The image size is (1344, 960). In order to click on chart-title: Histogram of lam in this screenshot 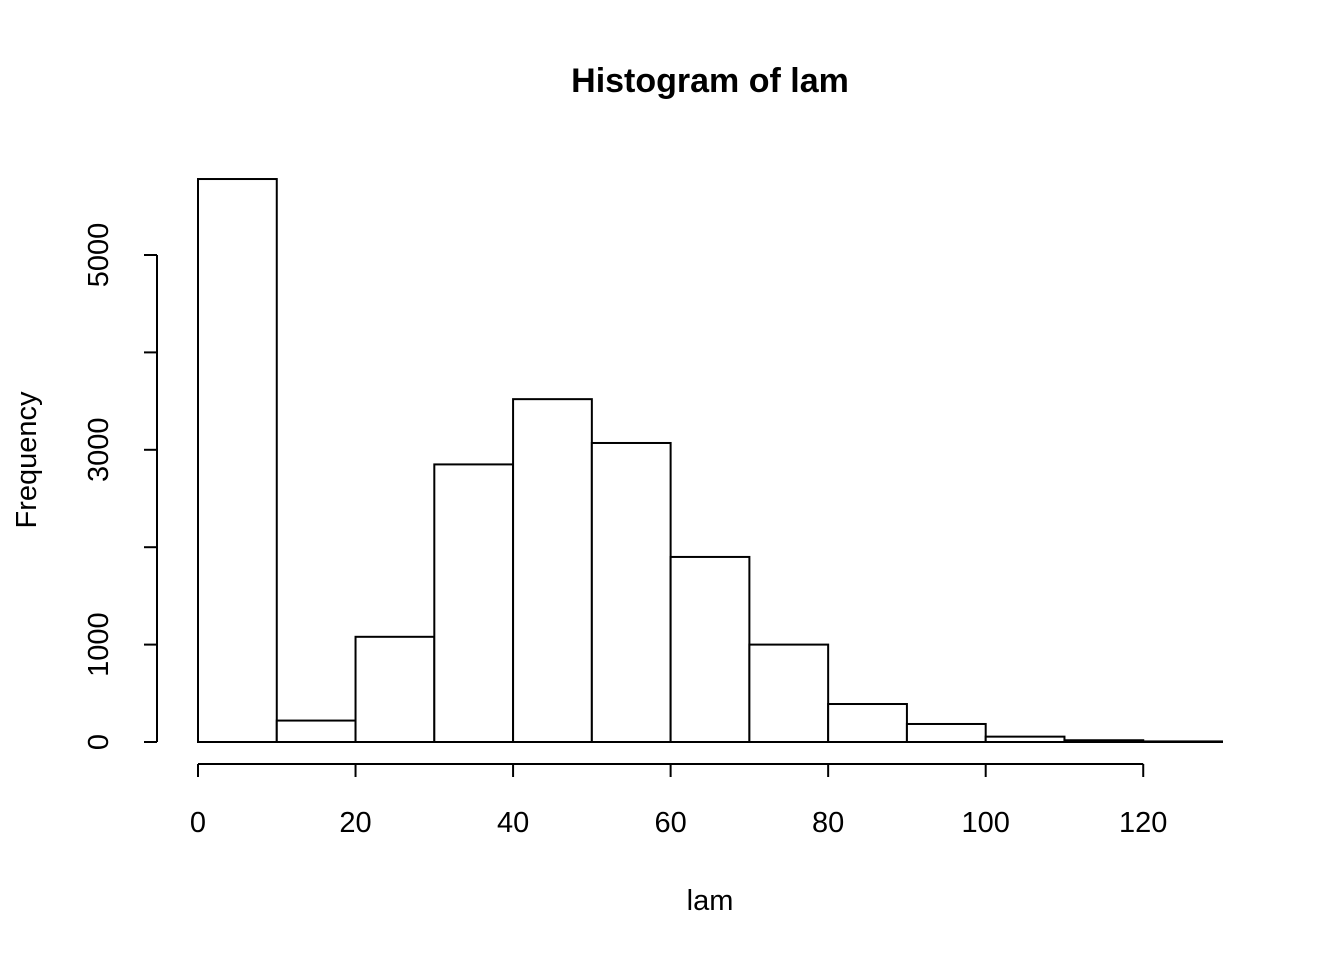, I will do `click(710, 81)`.